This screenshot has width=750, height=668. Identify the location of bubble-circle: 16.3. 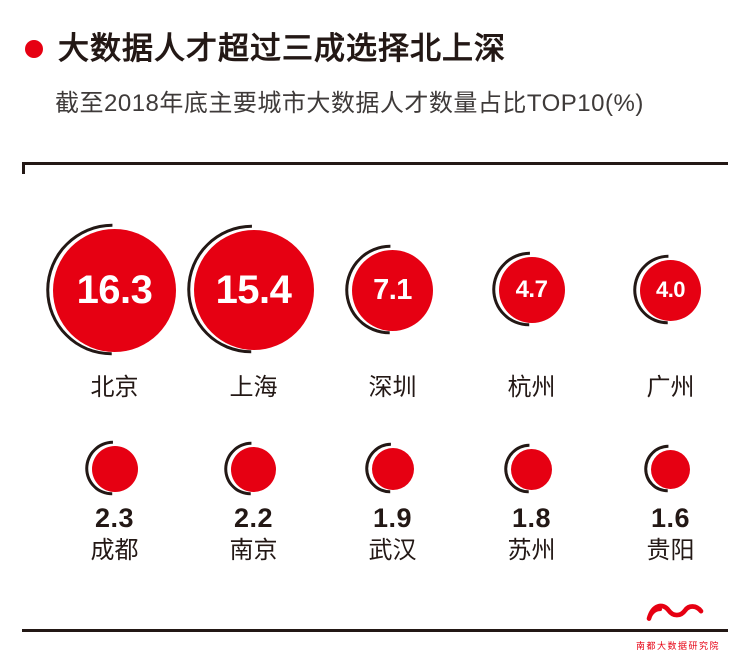
(114, 290).